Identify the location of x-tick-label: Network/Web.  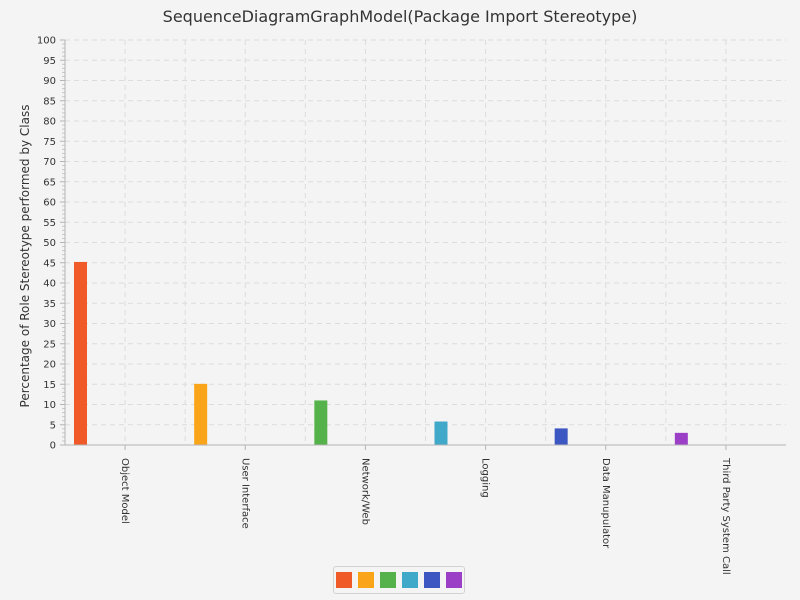
(364, 491).